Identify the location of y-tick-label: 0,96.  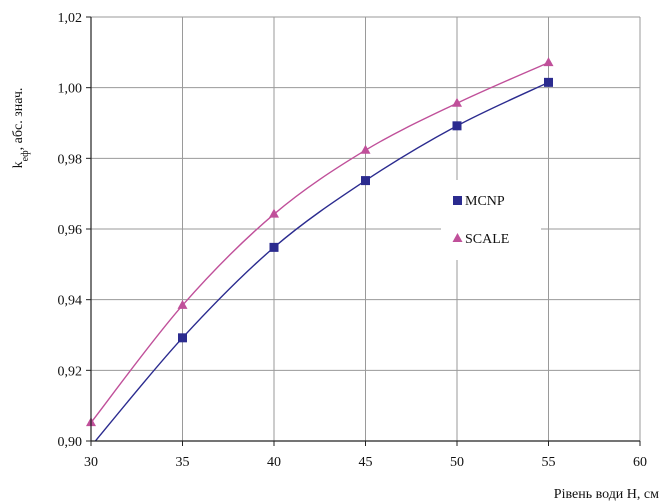
(70, 230).